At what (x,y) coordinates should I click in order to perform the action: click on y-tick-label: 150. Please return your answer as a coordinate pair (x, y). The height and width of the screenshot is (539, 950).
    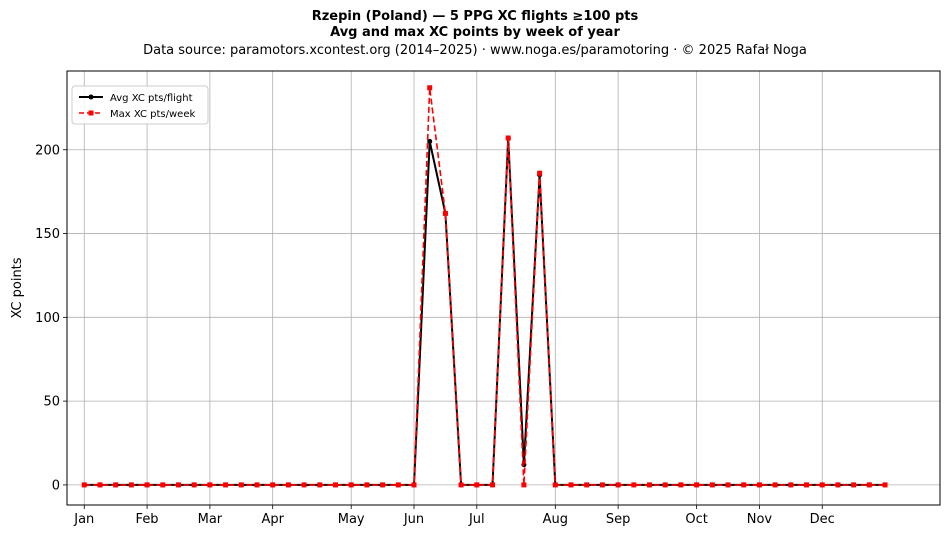
    Looking at the image, I should click on (47, 234).